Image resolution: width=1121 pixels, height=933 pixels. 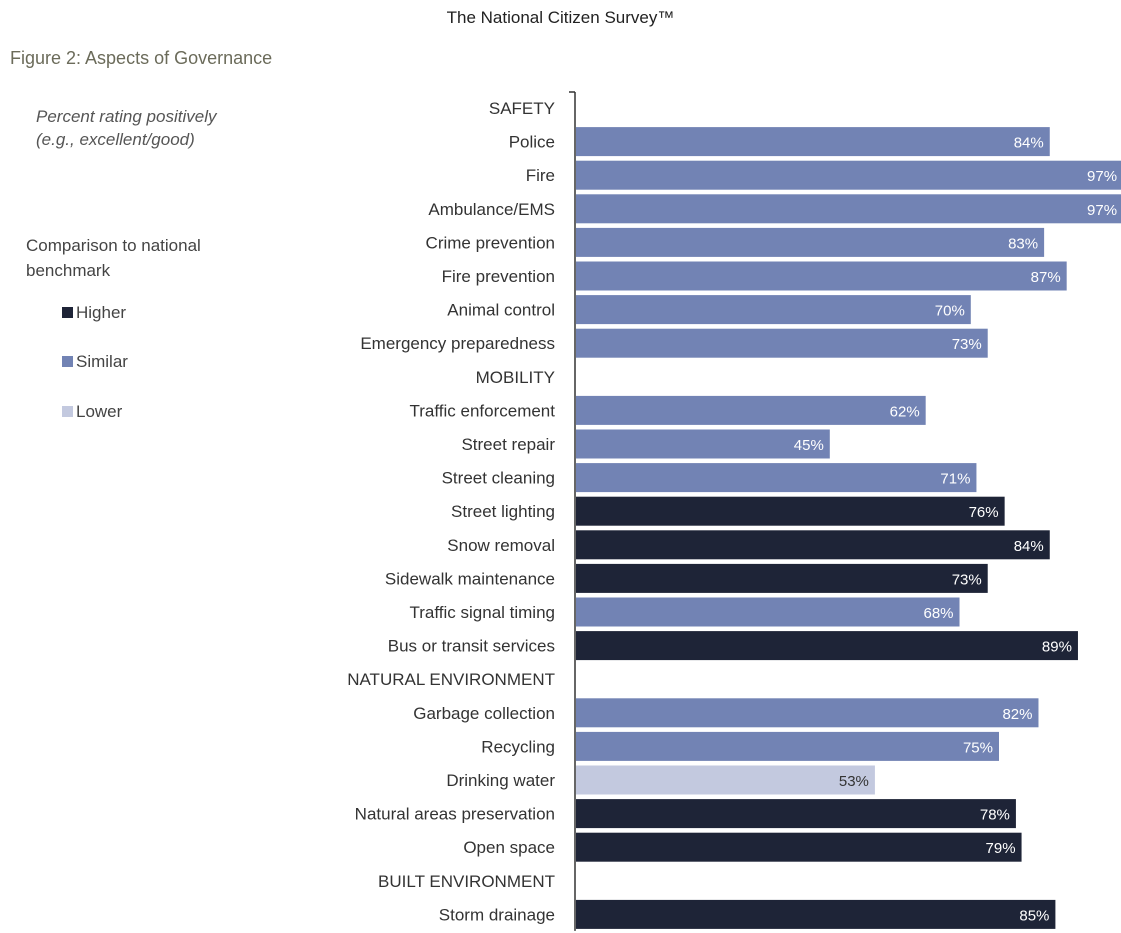 I want to click on group-header-safety: SAFETY, so click(x=522, y=108).